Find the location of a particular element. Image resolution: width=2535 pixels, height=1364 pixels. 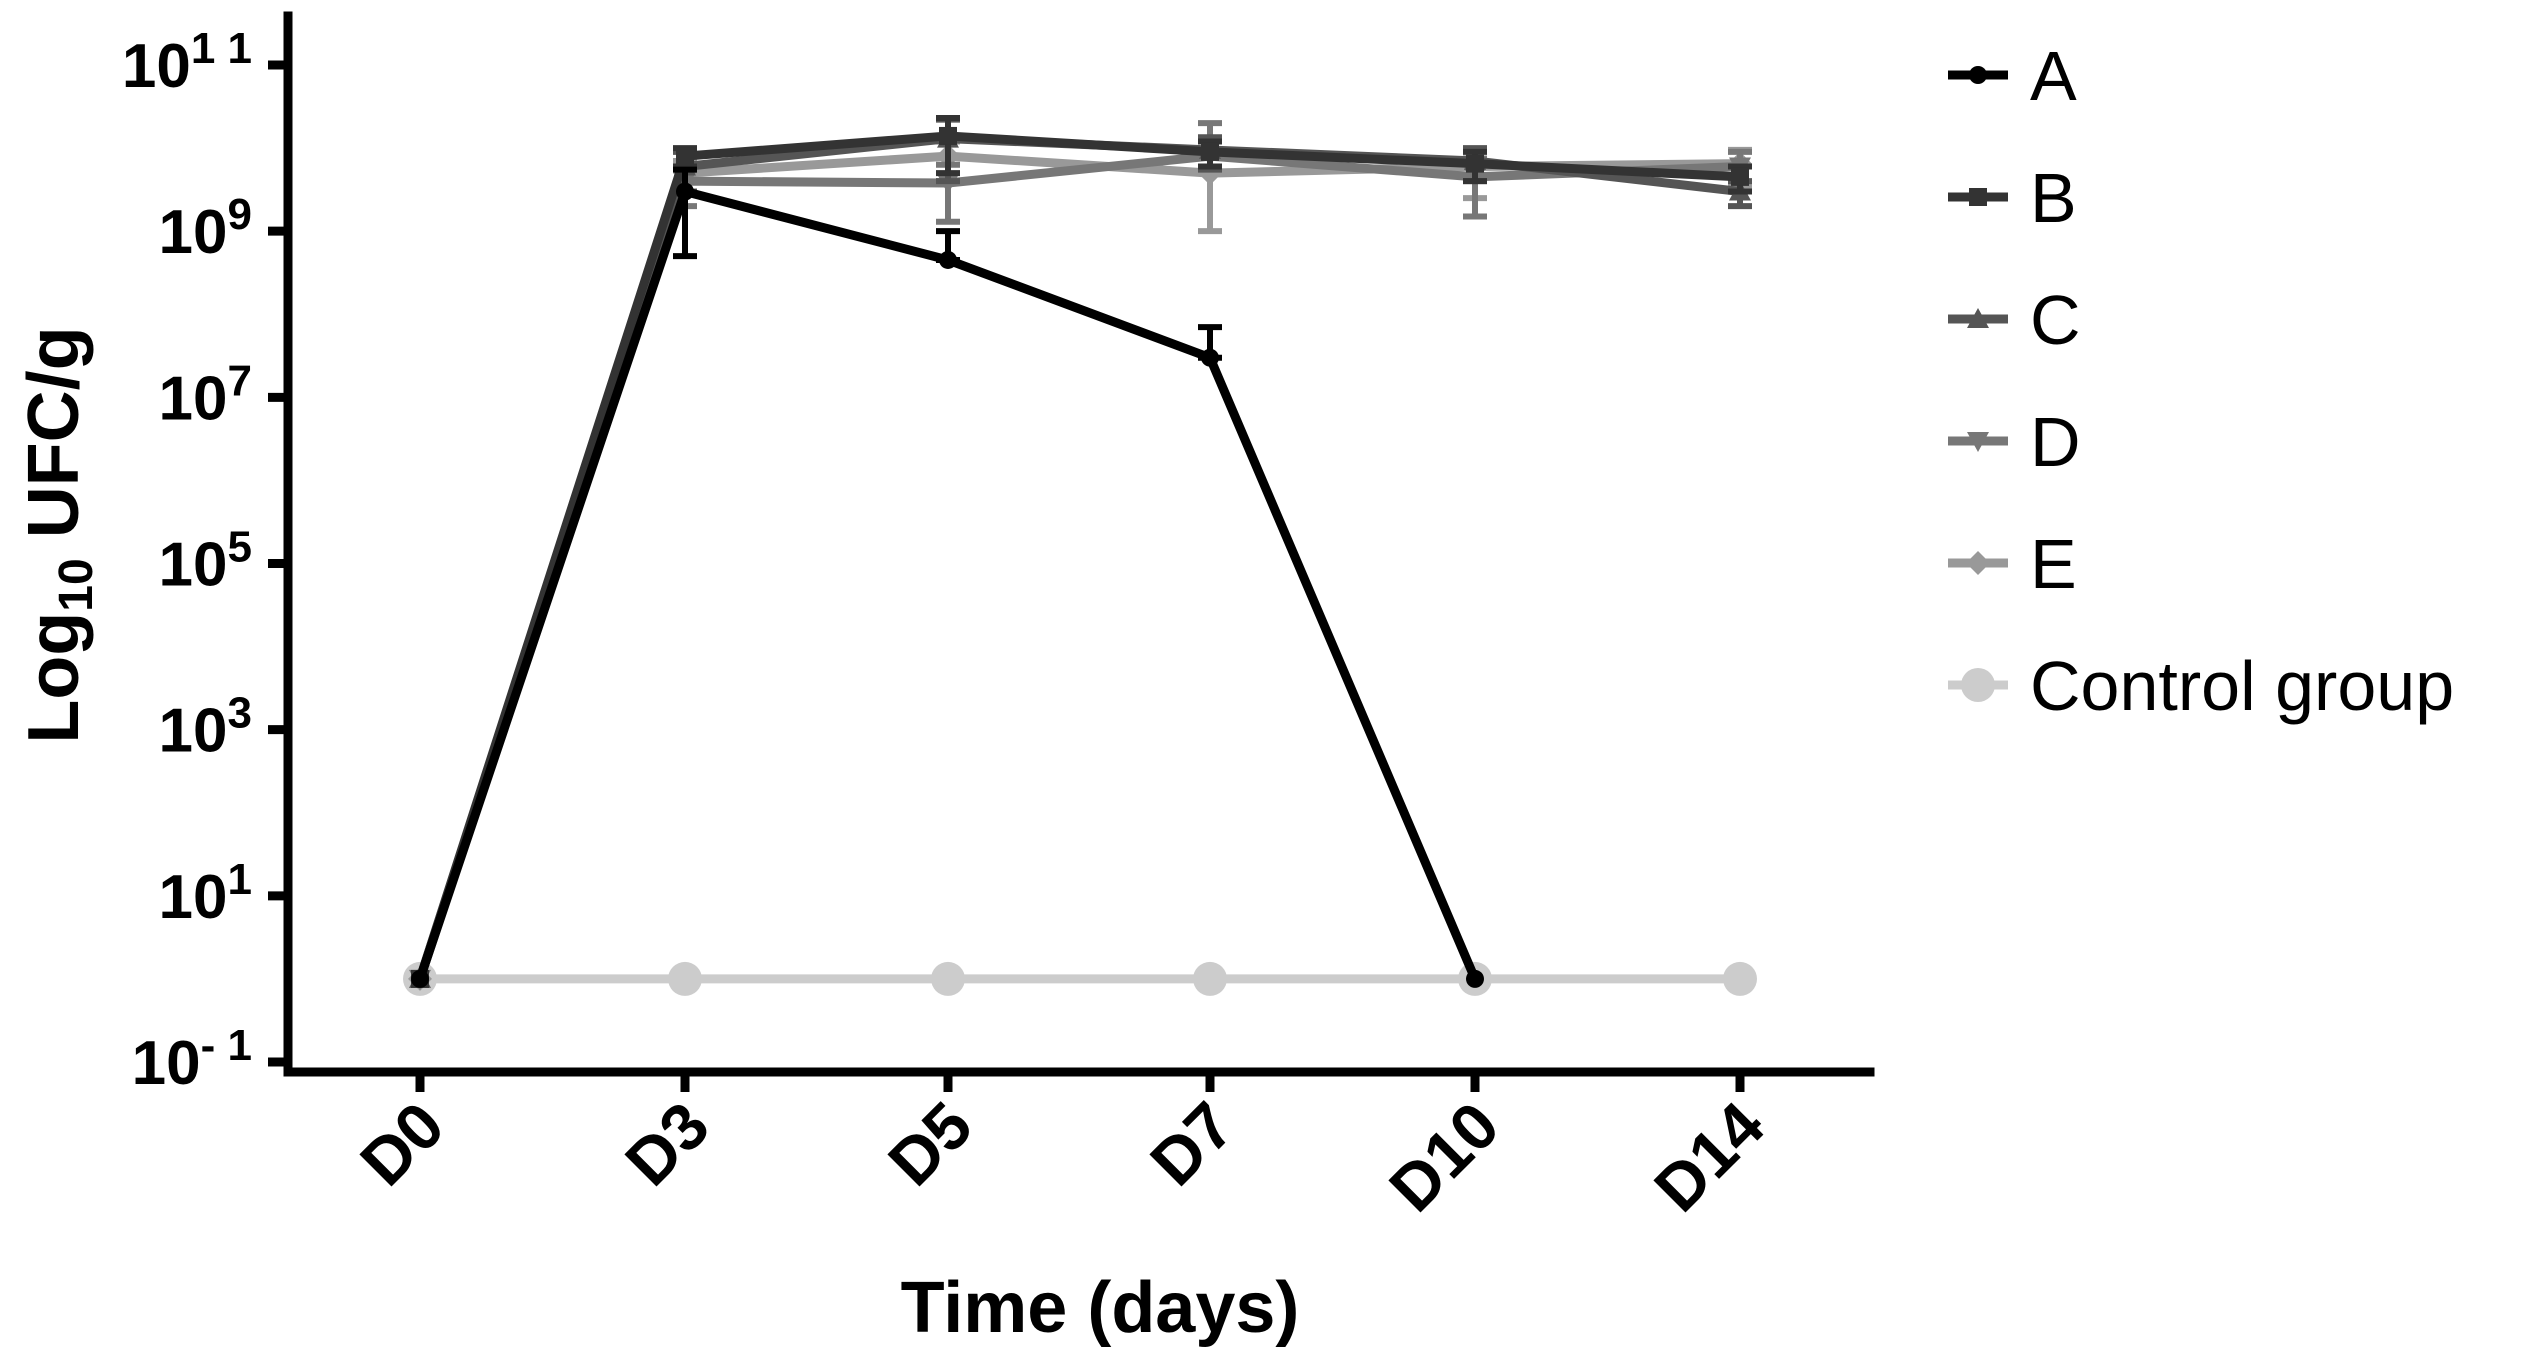

legend-label: D is located at coordinates (2055, 442).